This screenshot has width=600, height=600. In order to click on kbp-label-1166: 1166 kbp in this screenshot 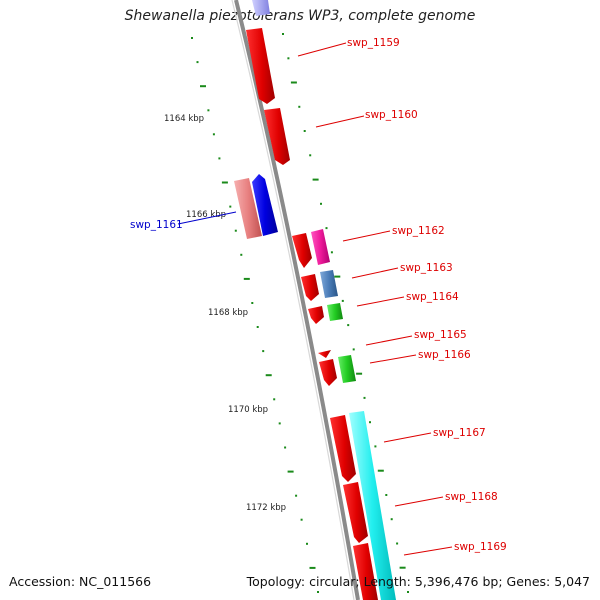, I will do `click(206, 215)`.